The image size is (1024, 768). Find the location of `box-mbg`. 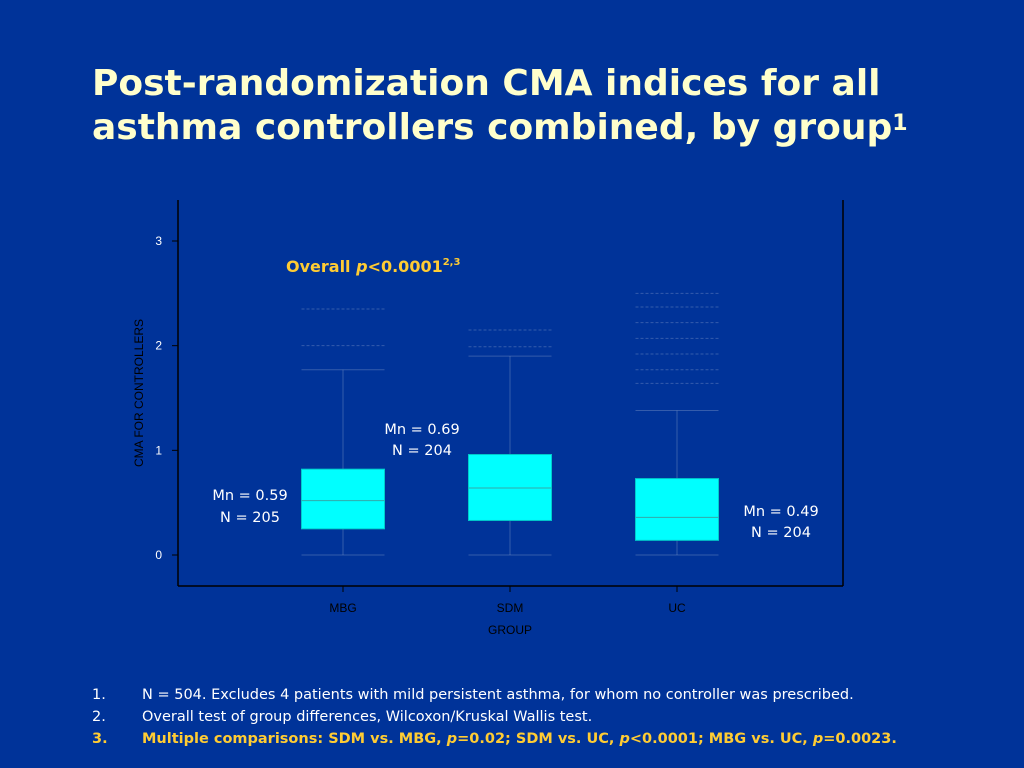

box-mbg is located at coordinates (343, 499).